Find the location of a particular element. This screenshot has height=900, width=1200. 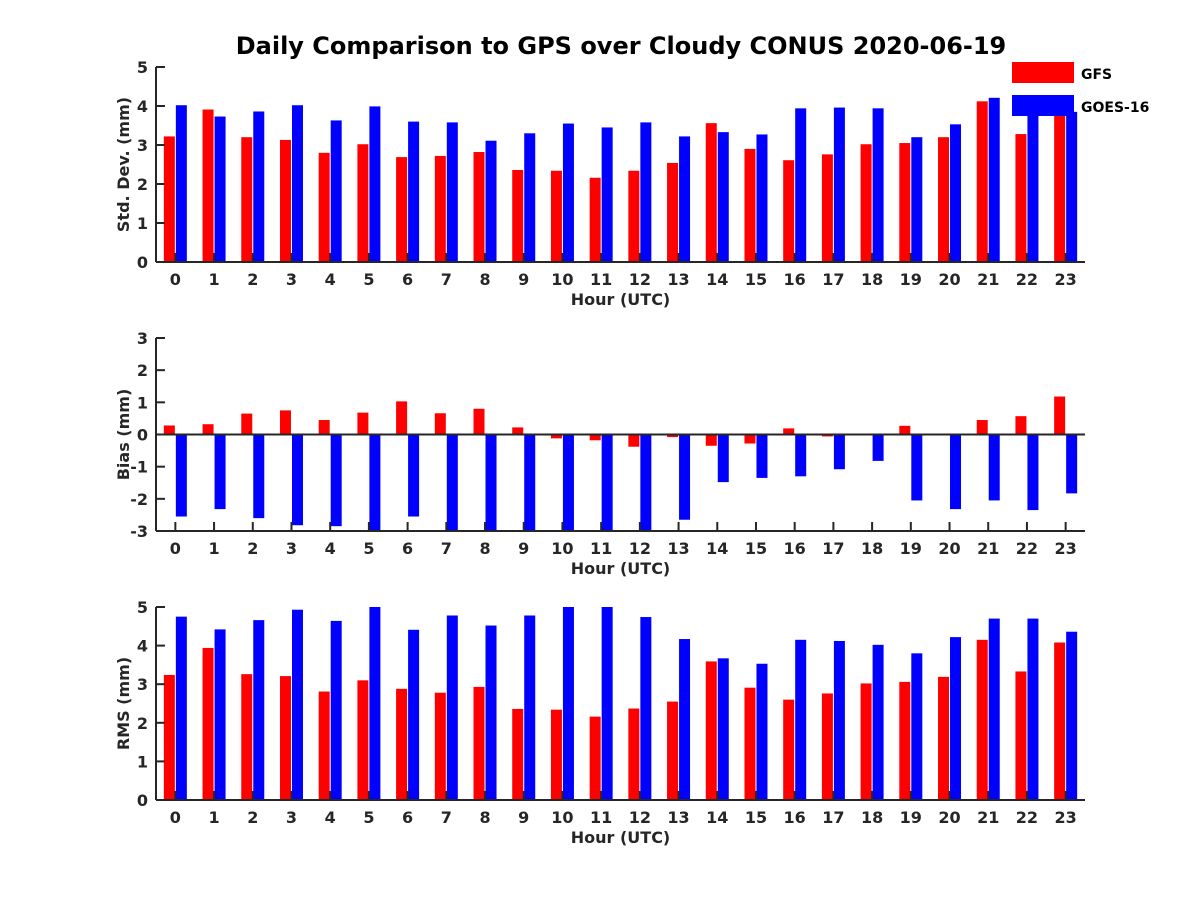

bias-ytick-label: -2 is located at coordinates (139, 499).